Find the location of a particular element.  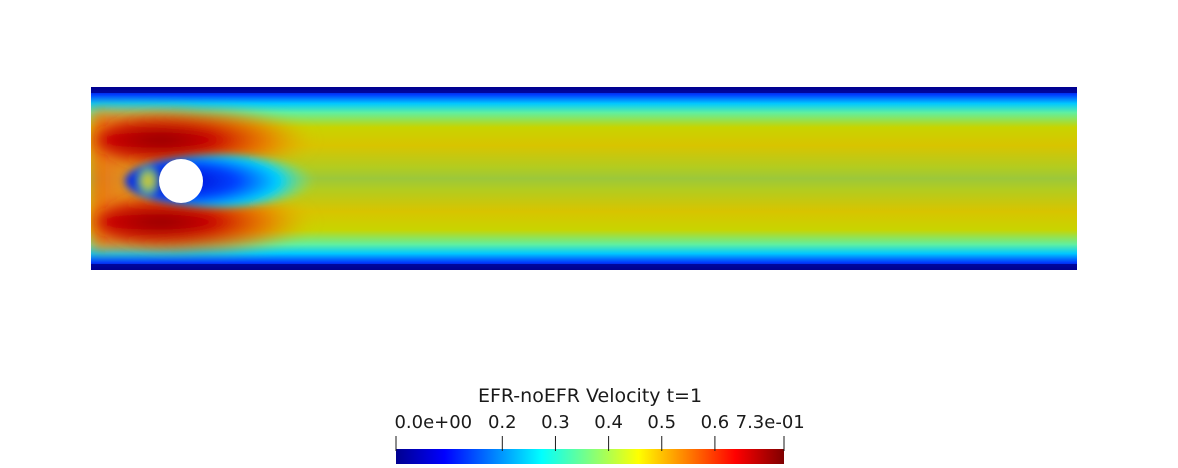

colorbar-tick-label: 0.4 is located at coordinates (608, 422).